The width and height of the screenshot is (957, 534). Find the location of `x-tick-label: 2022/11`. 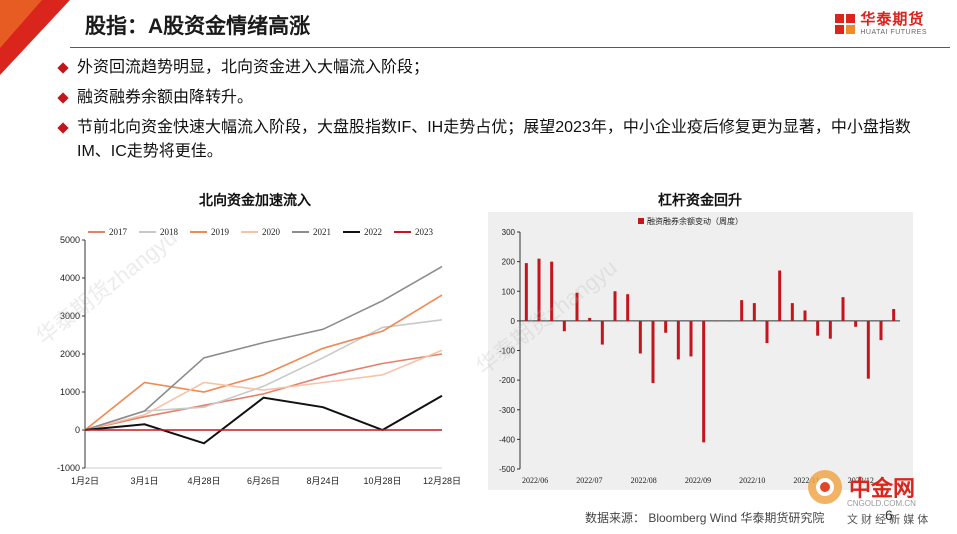

x-tick-label: 2022/11 is located at coordinates (806, 480).